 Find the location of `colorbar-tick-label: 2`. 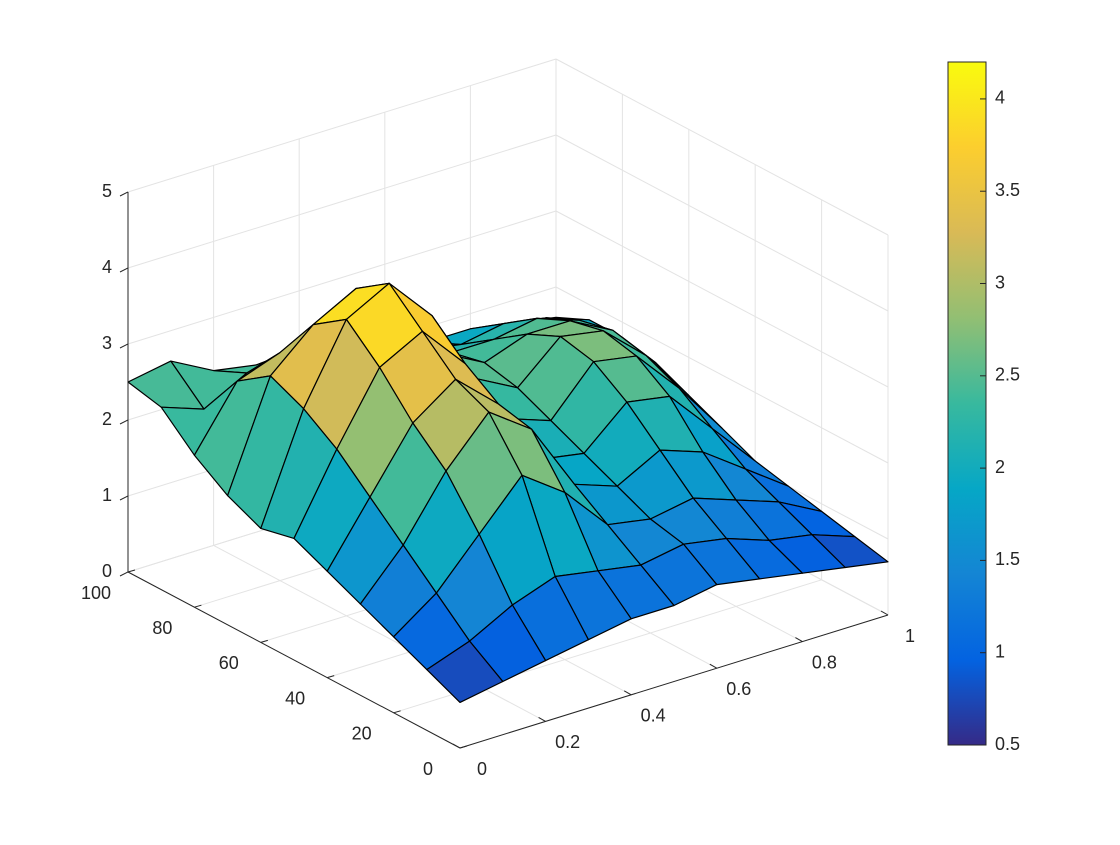

colorbar-tick-label: 2 is located at coordinates (1000, 467).